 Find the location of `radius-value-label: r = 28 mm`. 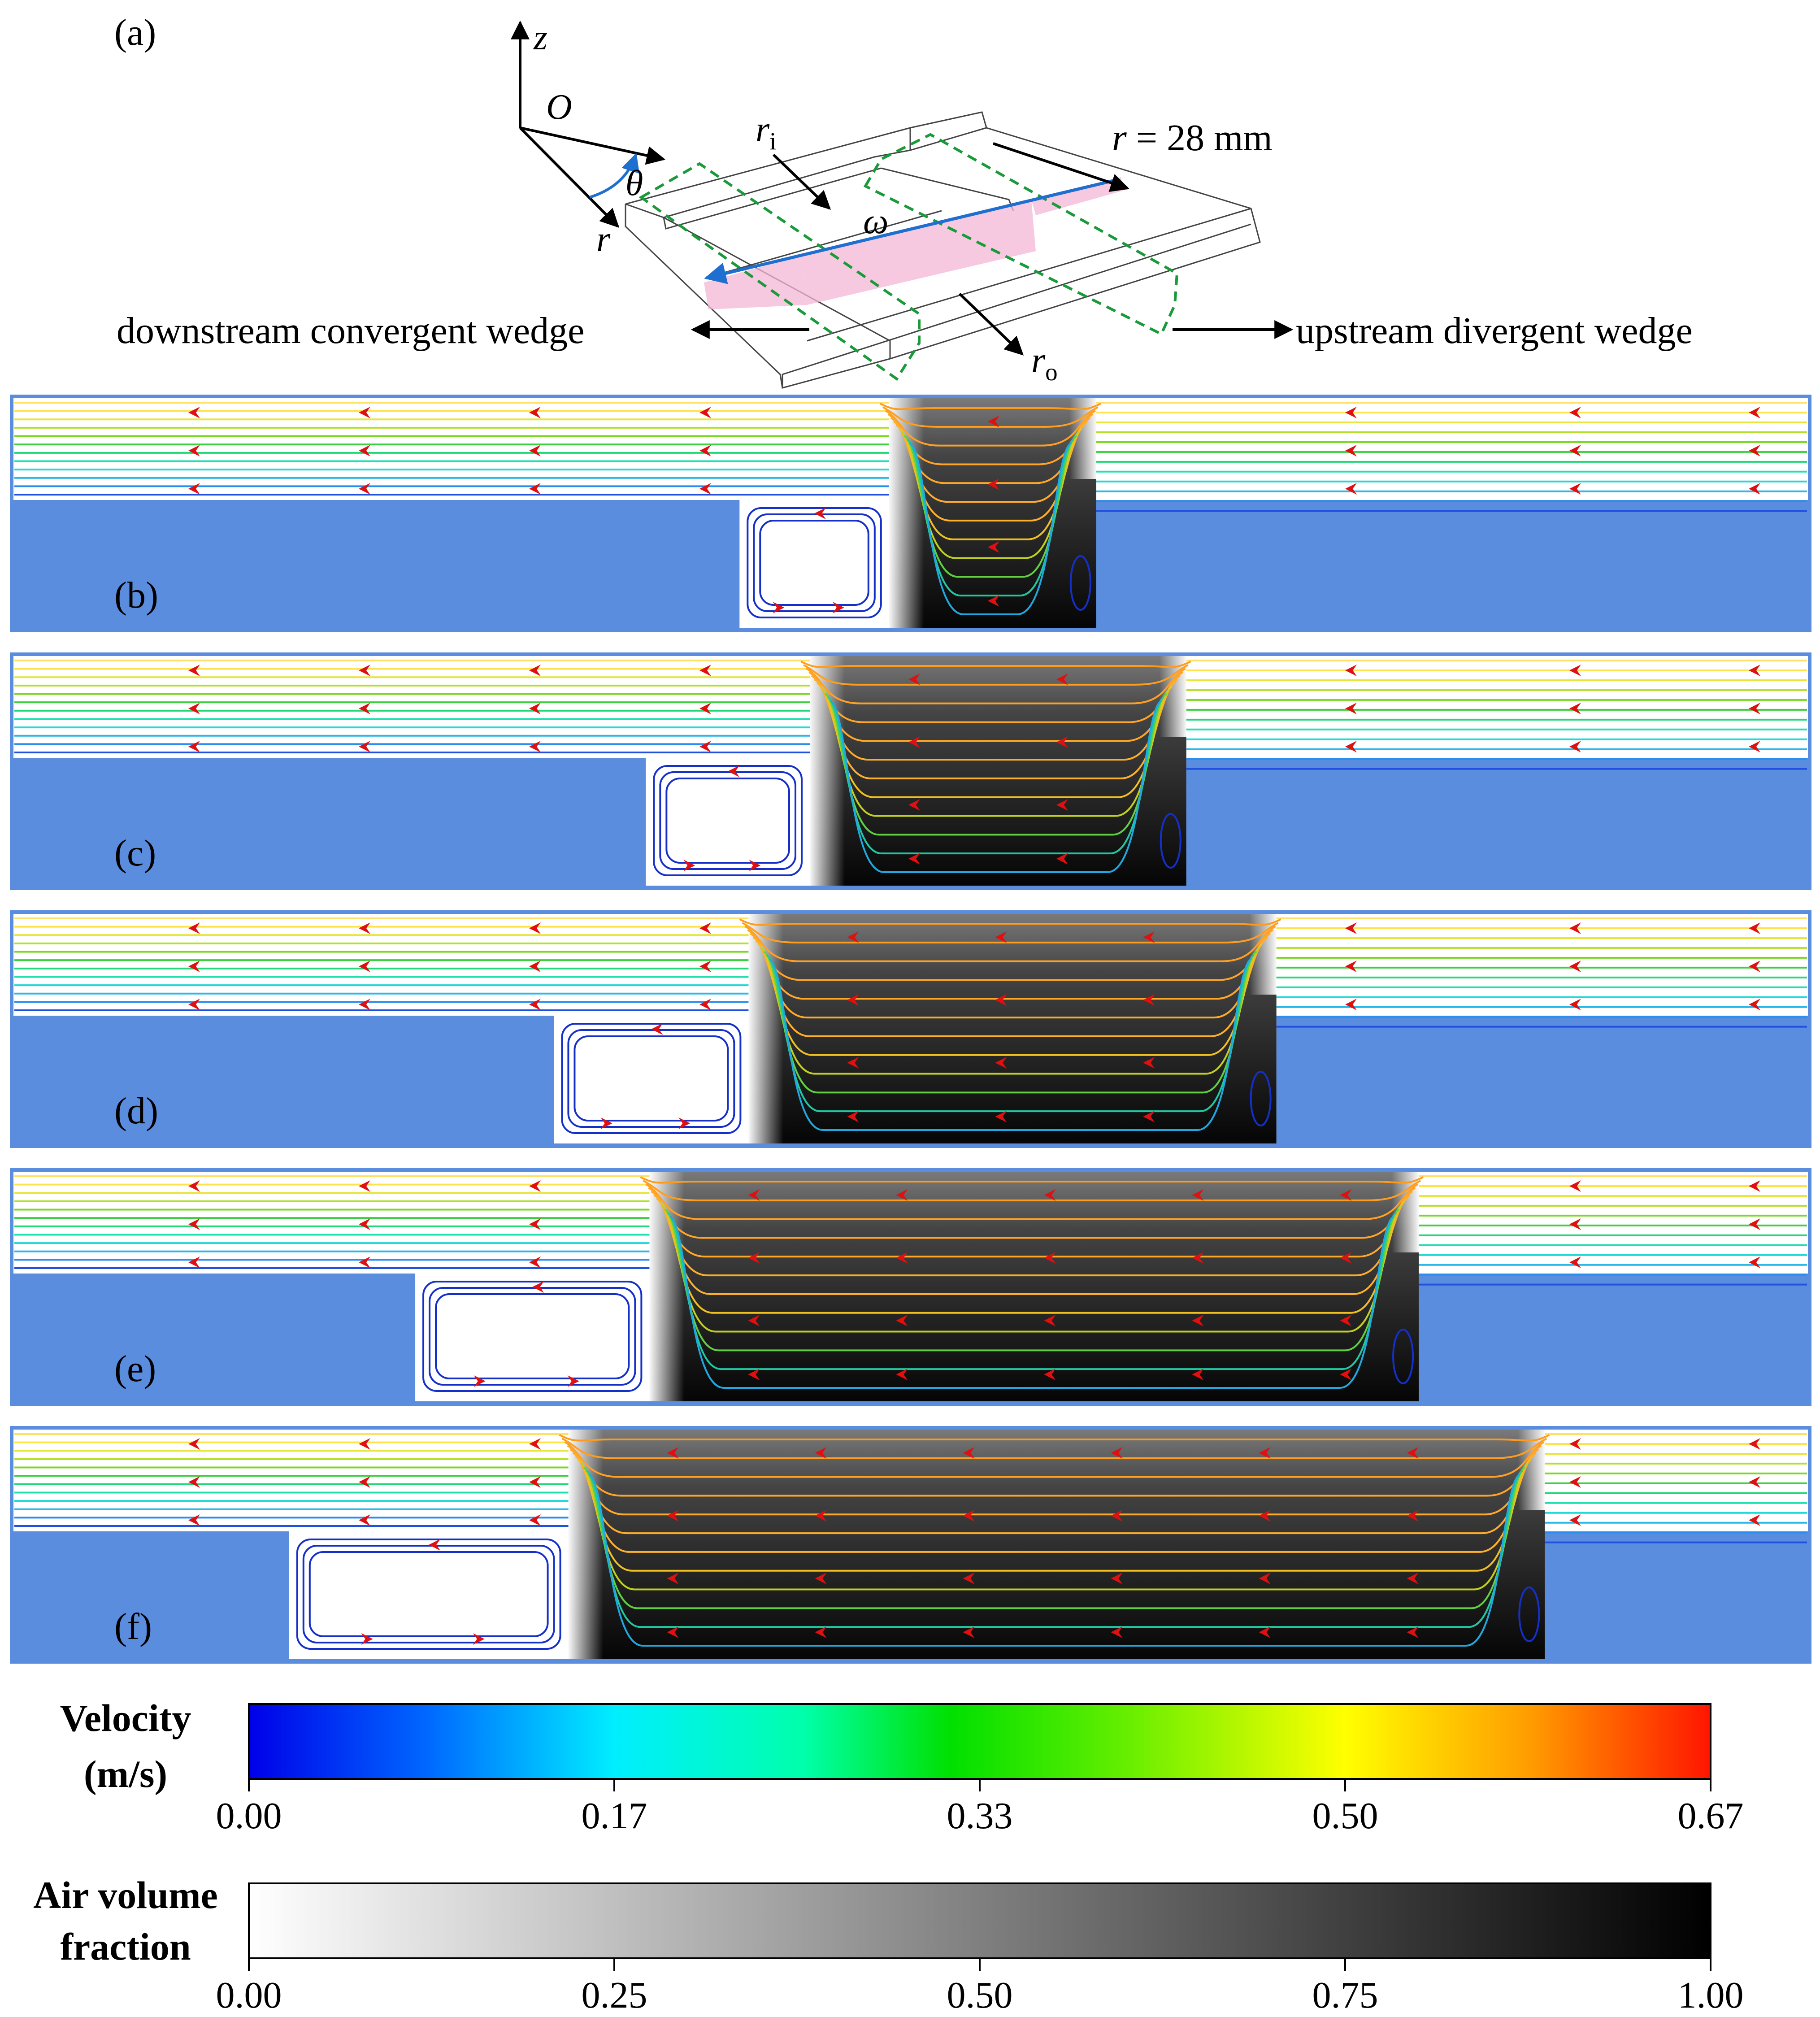

radius-value-label: r = 28 mm is located at coordinates (1192, 138).